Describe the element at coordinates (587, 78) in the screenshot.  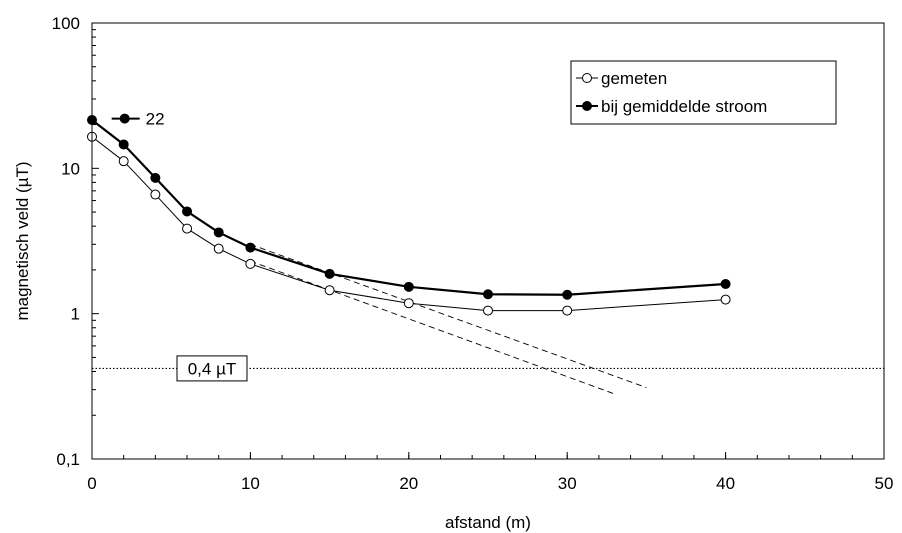
I see `legend-marker-gemeten` at that location.